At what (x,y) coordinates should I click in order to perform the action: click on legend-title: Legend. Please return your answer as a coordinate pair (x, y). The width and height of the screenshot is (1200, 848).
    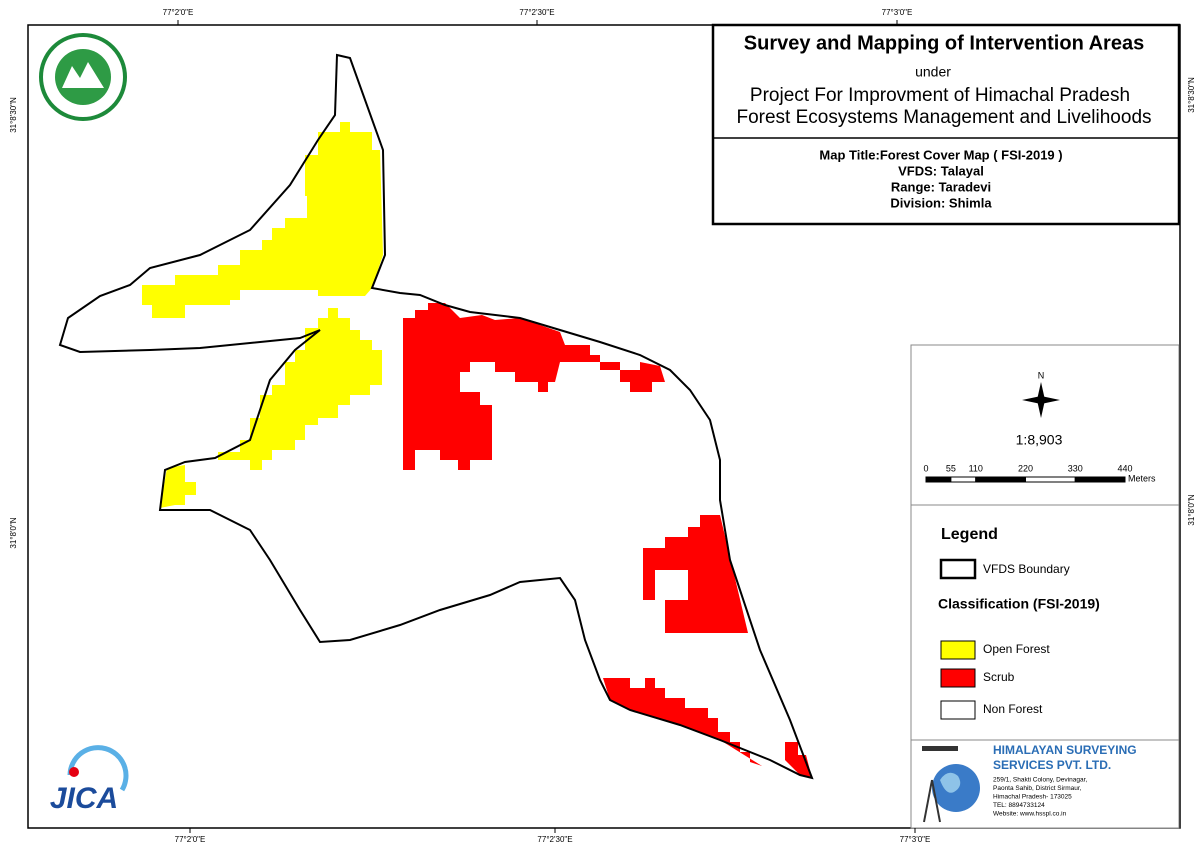
    Looking at the image, I should click on (969, 534).